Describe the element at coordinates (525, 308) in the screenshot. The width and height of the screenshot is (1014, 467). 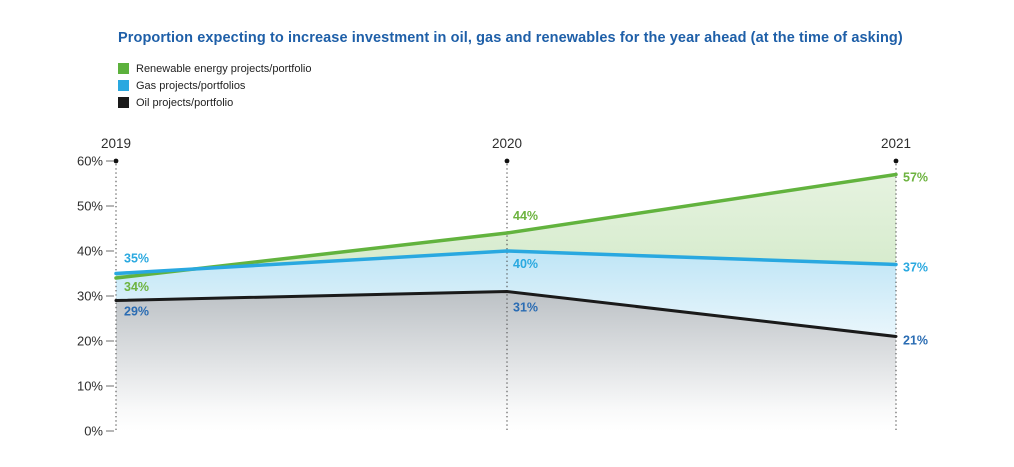
I see `point-label-s2-2020: 31%` at that location.